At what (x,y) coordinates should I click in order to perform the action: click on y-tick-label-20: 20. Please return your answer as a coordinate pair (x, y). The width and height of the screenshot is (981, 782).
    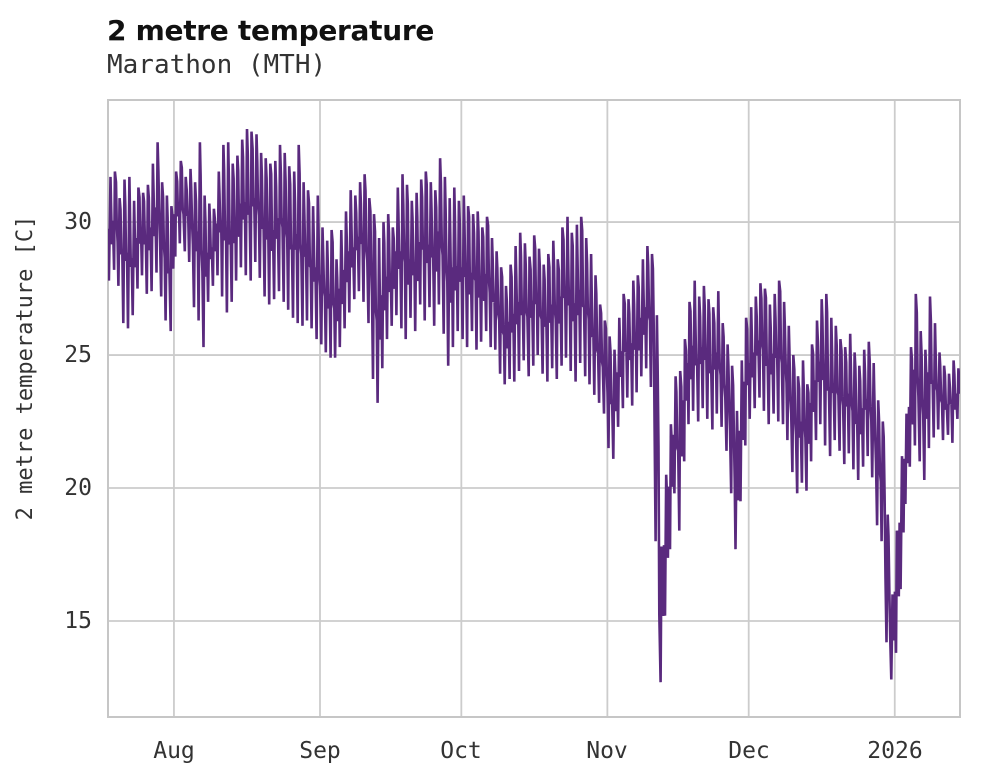
    Looking at the image, I should click on (78, 488).